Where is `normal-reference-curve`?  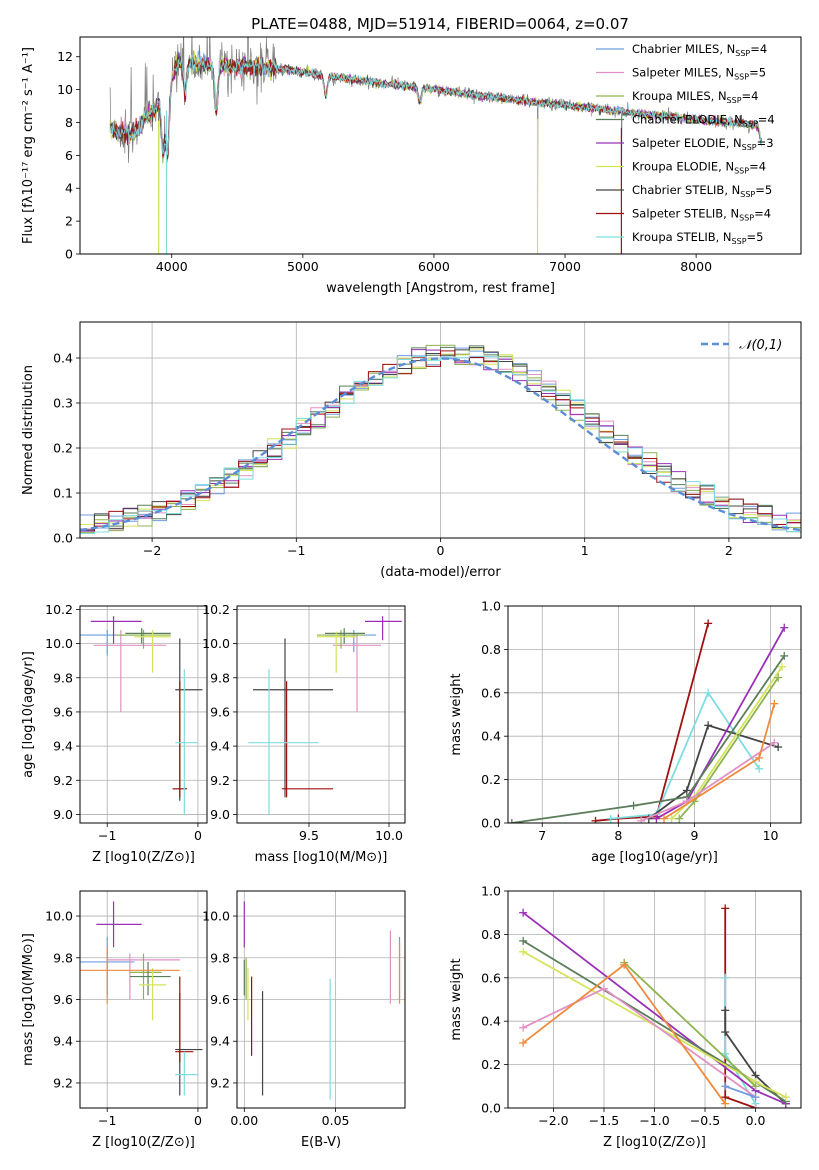 normal-reference-curve is located at coordinates (440, 444).